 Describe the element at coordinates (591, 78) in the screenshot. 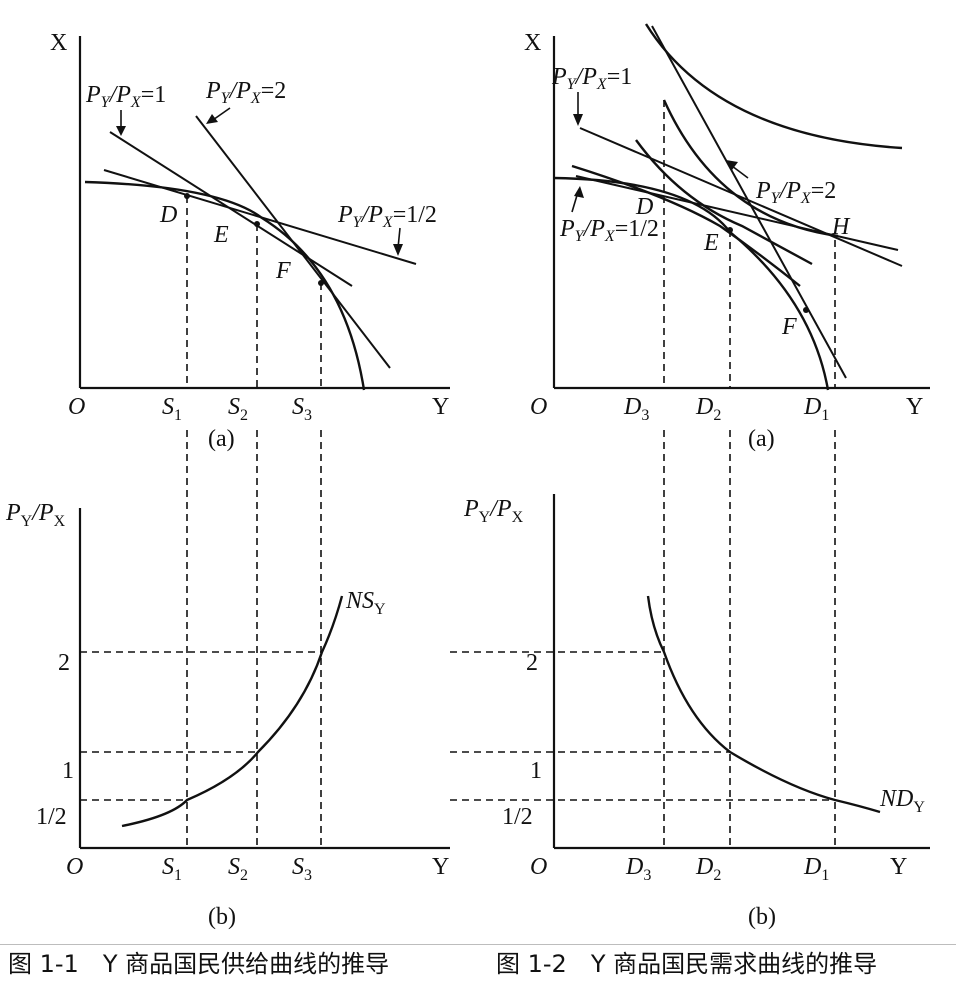

I see `fig2-top-ratio-label-1: PY/PX=1` at that location.